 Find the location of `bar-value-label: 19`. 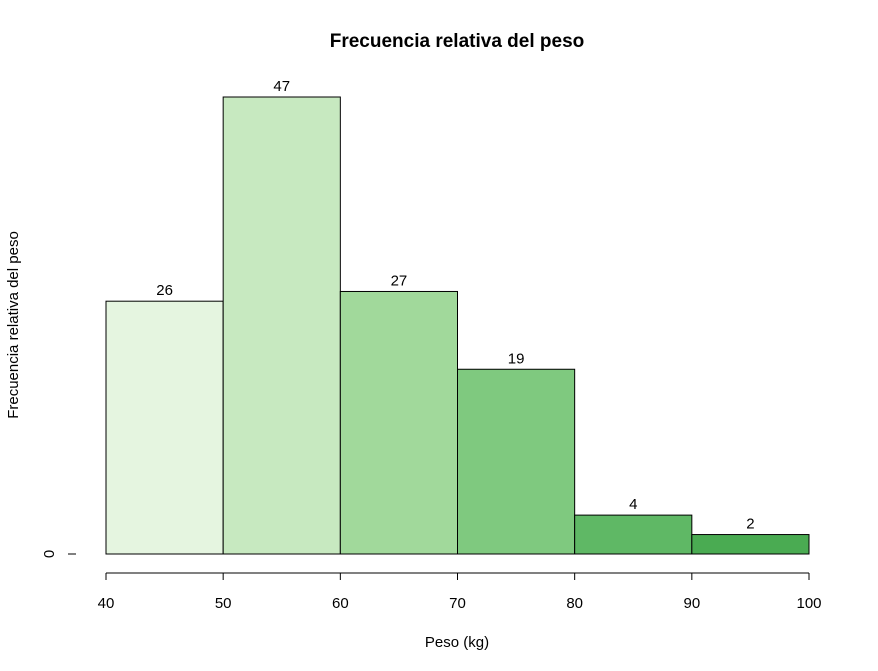

bar-value-label: 19 is located at coordinates (516, 358).